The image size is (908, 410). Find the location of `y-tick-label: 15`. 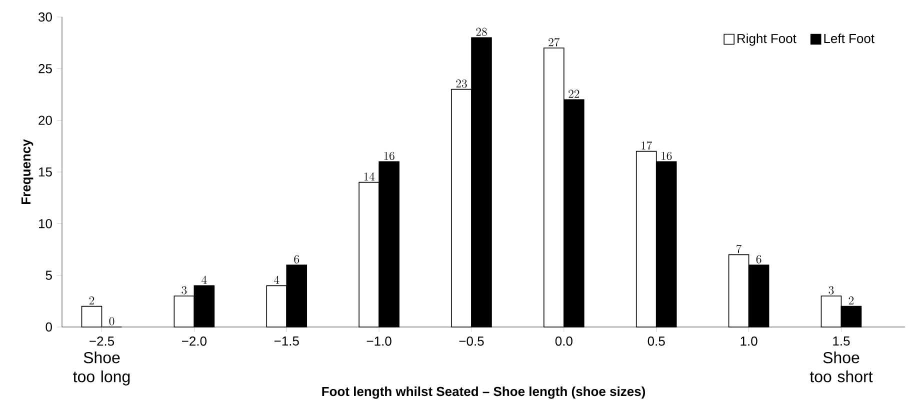

y-tick-label: 15 is located at coordinates (45, 172).